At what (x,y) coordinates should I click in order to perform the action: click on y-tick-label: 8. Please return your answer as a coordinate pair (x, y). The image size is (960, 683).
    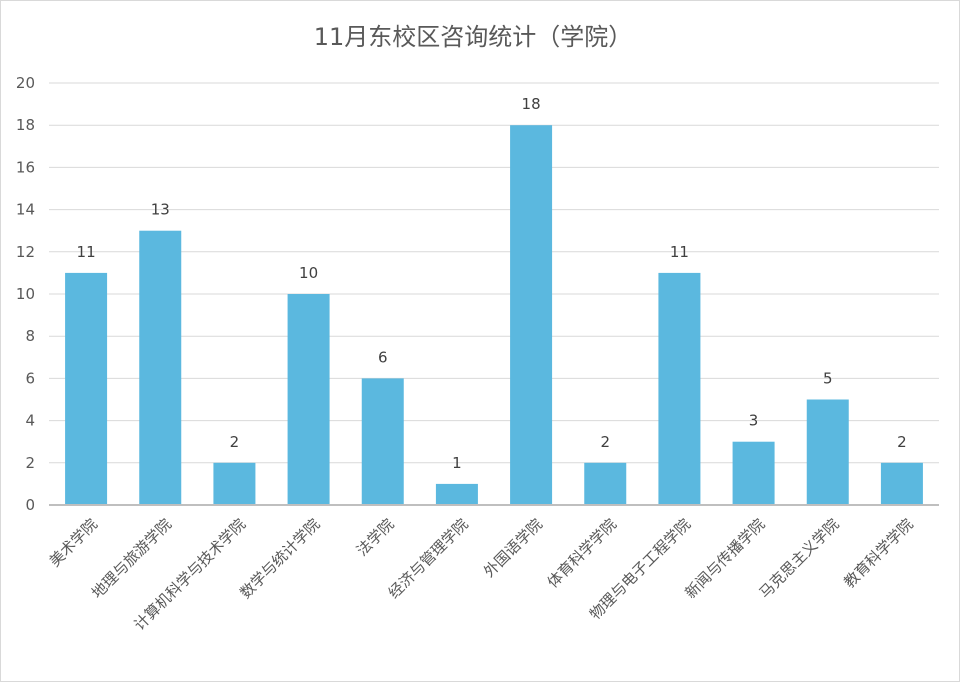
    Looking at the image, I should click on (30, 336).